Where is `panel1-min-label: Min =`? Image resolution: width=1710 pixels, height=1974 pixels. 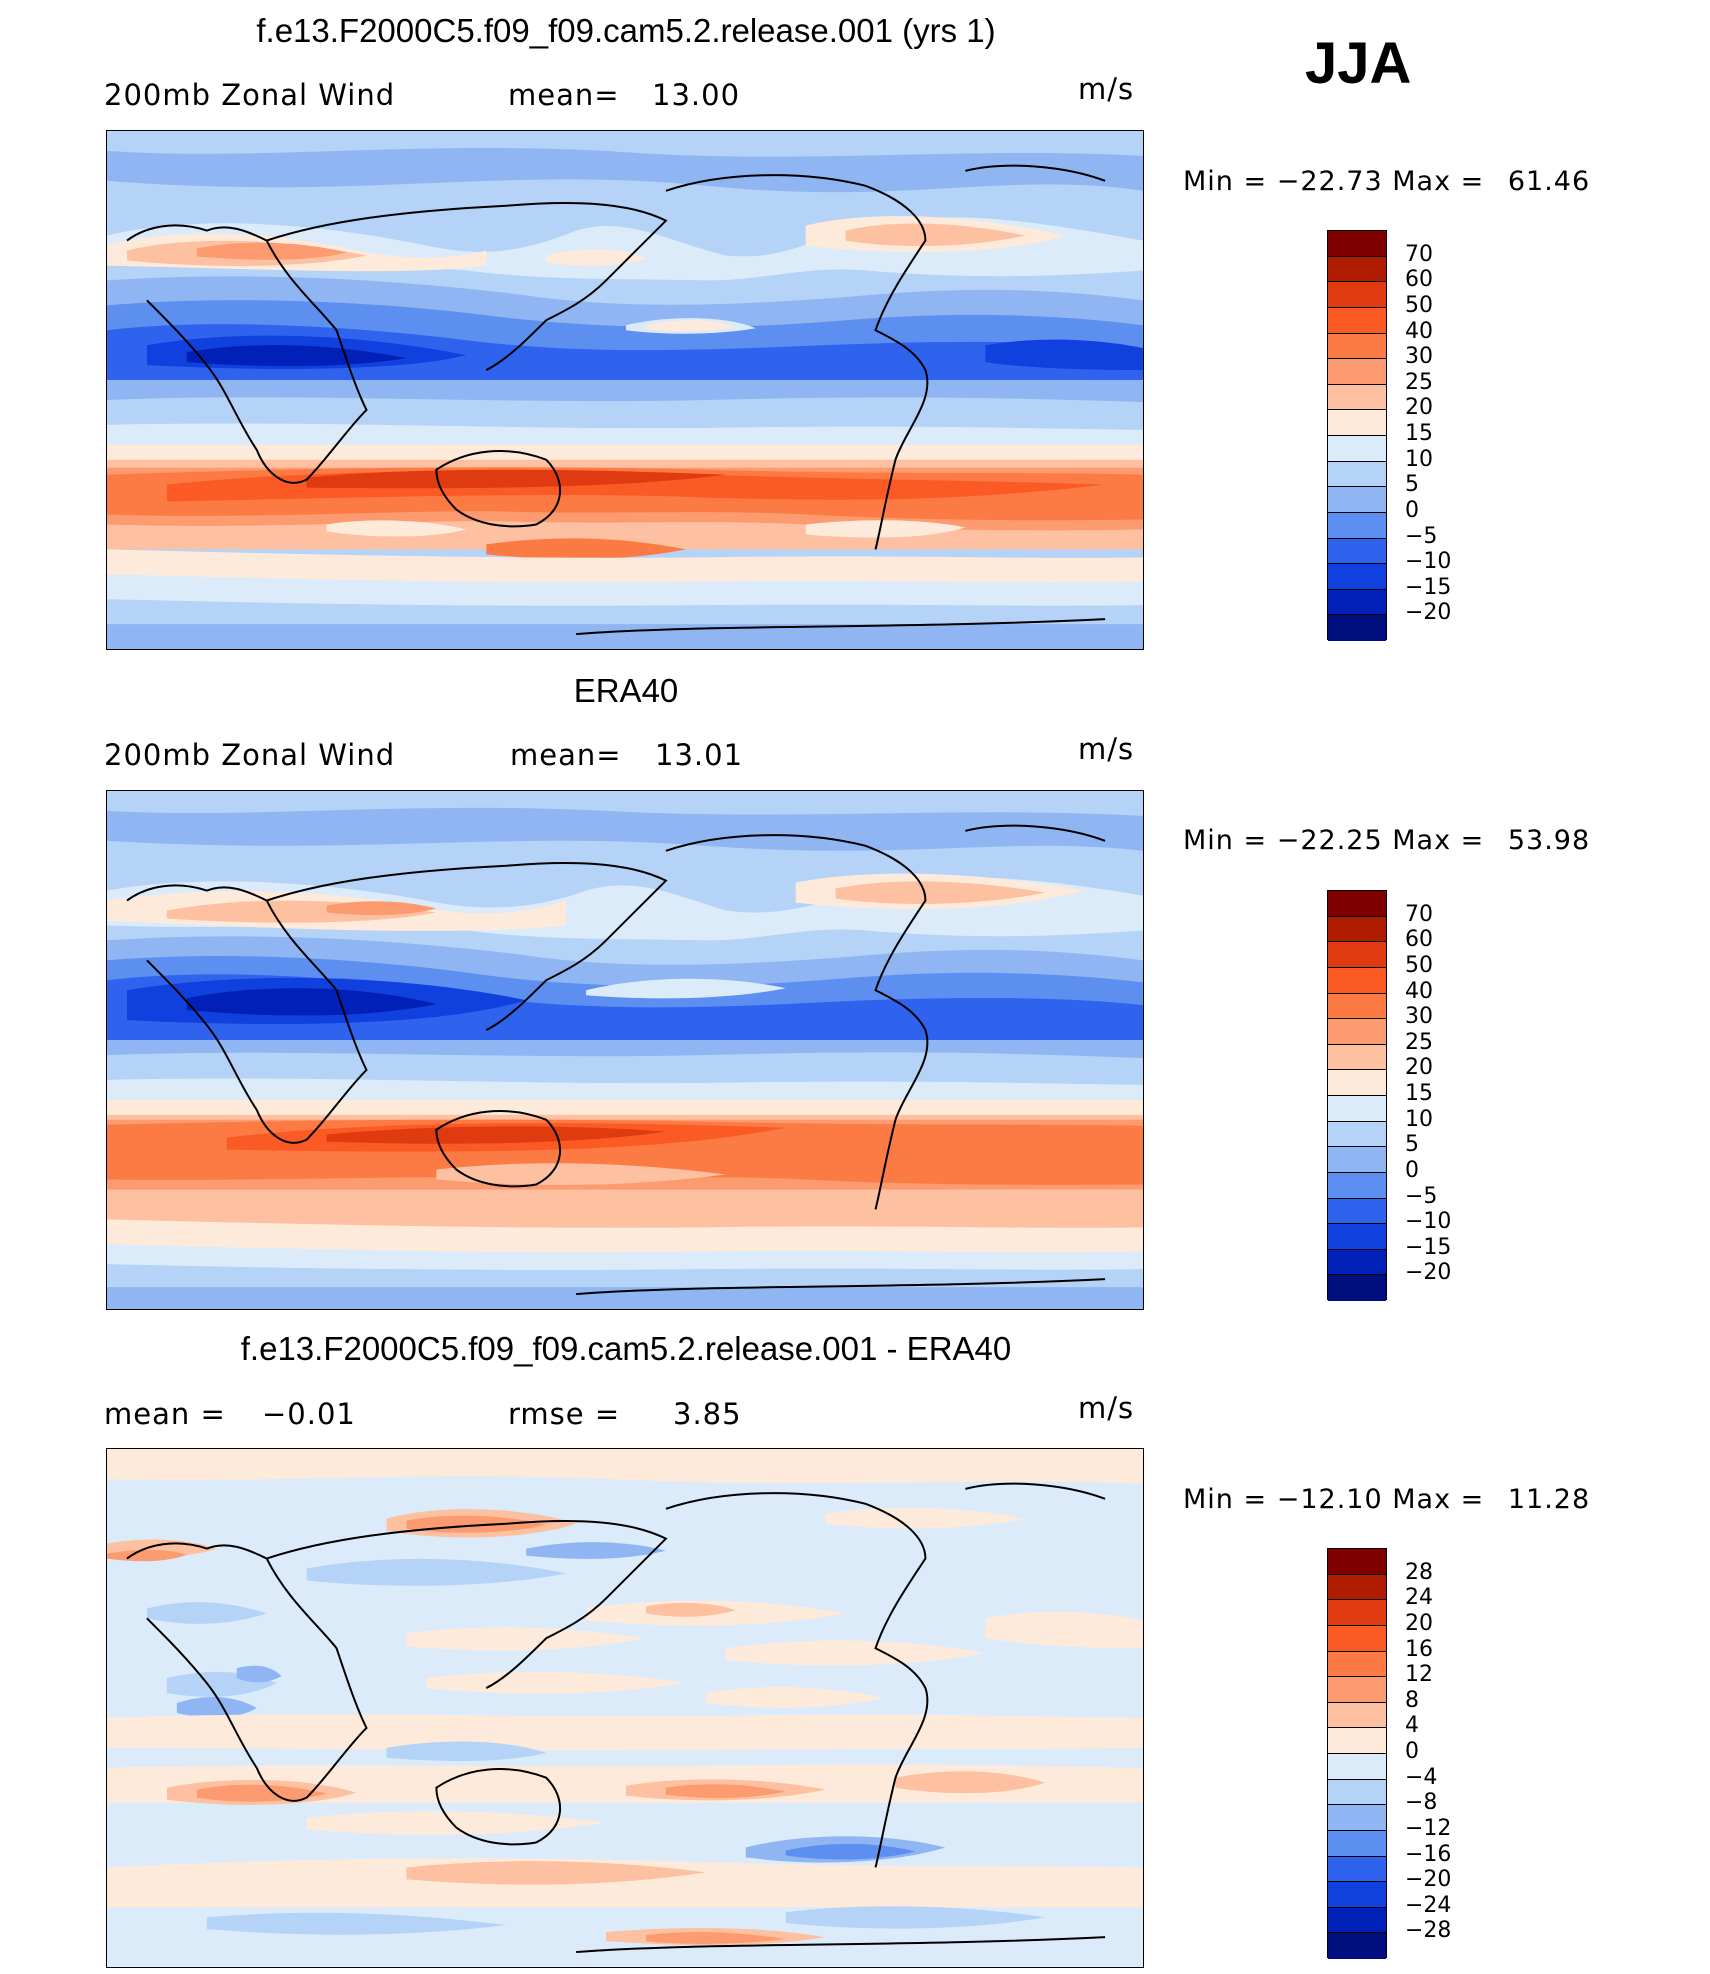
panel1-min-label: Min = is located at coordinates (1225, 181).